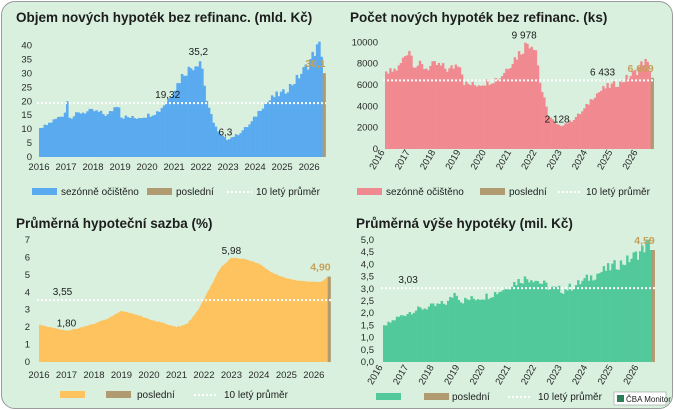 Image resolution: width=674 pixels, height=410 pixels. What do you see at coordinates (367, 264) in the screenshot?
I see `y-tick-label: 4,0` at bounding box center [367, 264].